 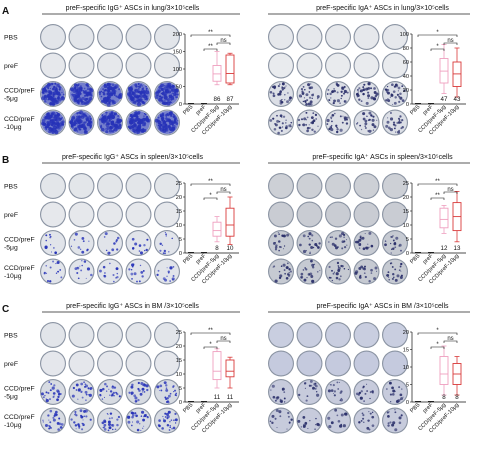 What do you see at coordinates (11, 364) in the screenshot?
I see `row-label: preF` at bounding box center [11, 364].